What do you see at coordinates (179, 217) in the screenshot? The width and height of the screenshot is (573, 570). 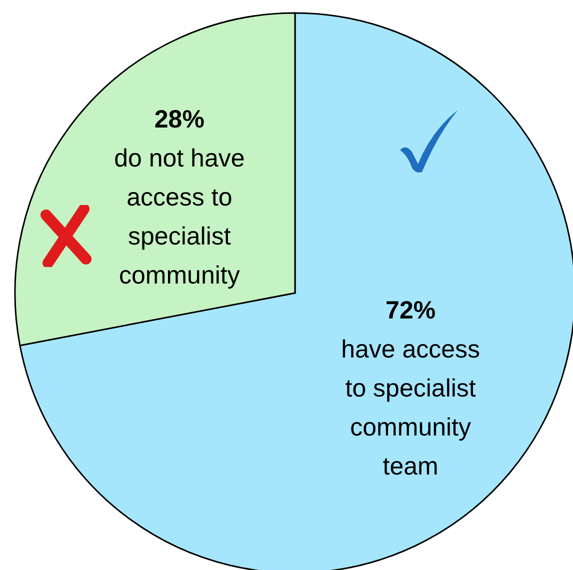 I see `slice-label: do not have access to specialist community` at bounding box center [179, 217].